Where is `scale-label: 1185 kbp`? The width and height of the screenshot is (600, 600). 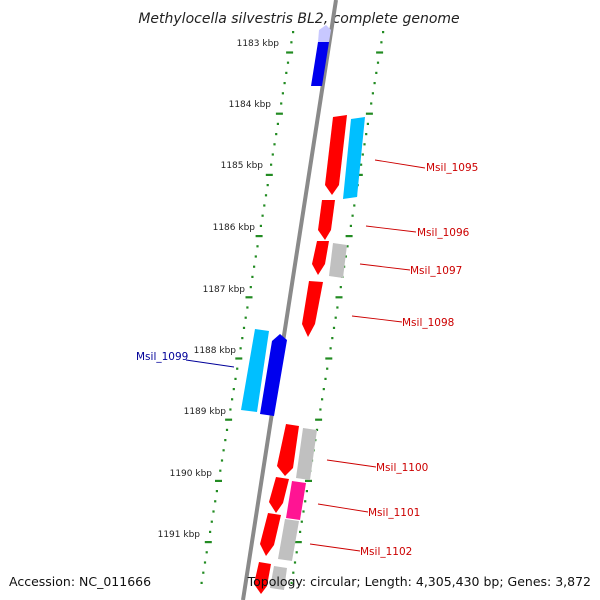
scale-label: 1185 kbp is located at coordinates (242, 166).